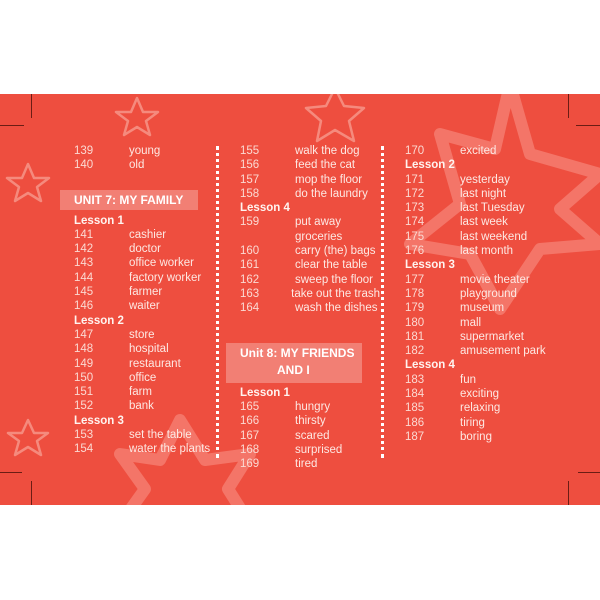 The image size is (600, 600). What do you see at coordinates (285, 435) in the screenshot?
I see `word-row: 167 scared` at bounding box center [285, 435].